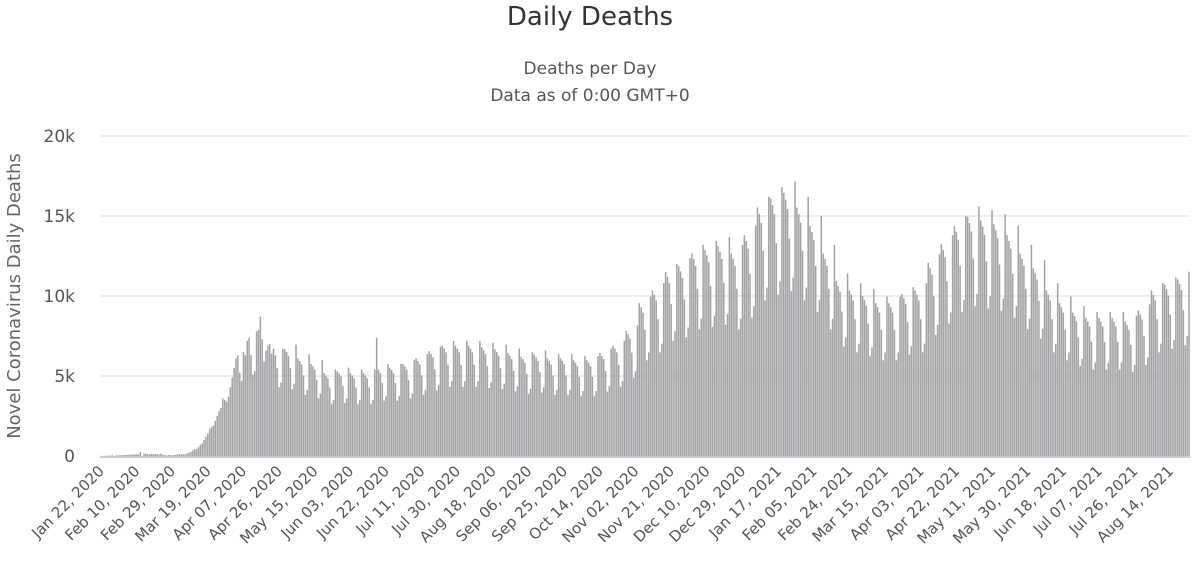  I want to click on y-tick-label: 15k, so click(60, 217).